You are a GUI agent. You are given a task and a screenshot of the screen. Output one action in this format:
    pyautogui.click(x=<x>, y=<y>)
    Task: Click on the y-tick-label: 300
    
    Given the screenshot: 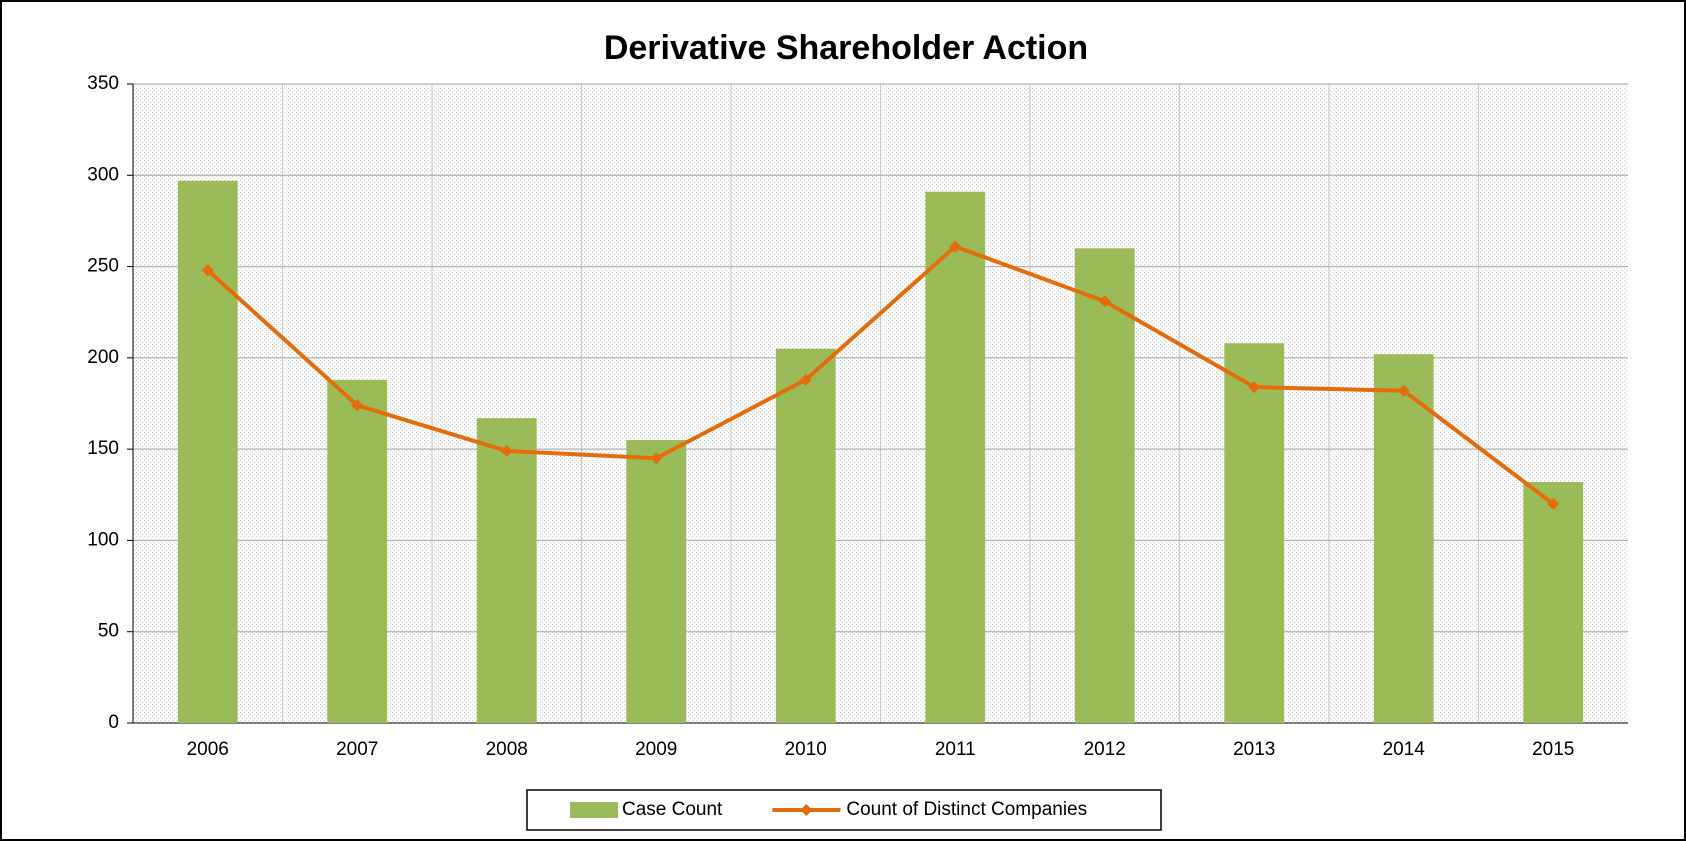 What is the action you would take?
    pyautogui.click(x=103, y=174)
    